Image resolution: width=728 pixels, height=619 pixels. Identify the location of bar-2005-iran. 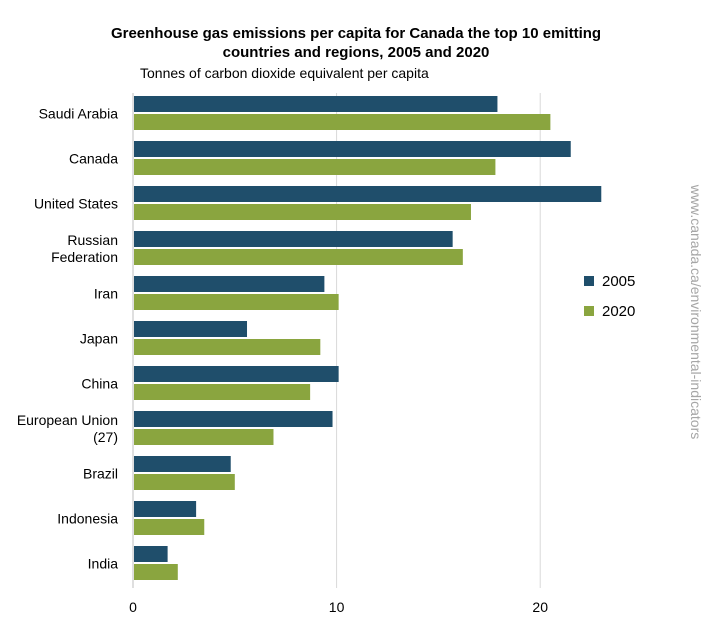
(229, 284).